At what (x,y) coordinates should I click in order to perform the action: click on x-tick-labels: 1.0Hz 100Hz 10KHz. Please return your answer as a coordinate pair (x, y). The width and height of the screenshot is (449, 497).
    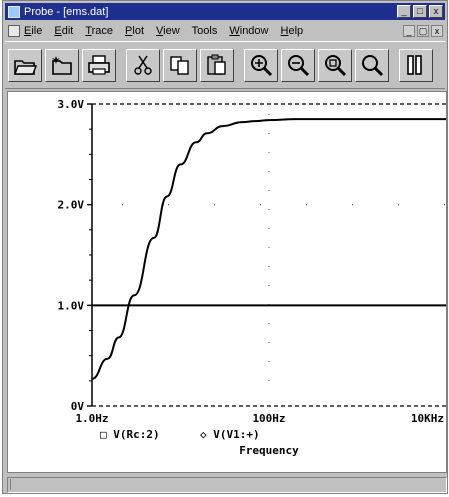
    Looking at the image, I should click on (259, 418).